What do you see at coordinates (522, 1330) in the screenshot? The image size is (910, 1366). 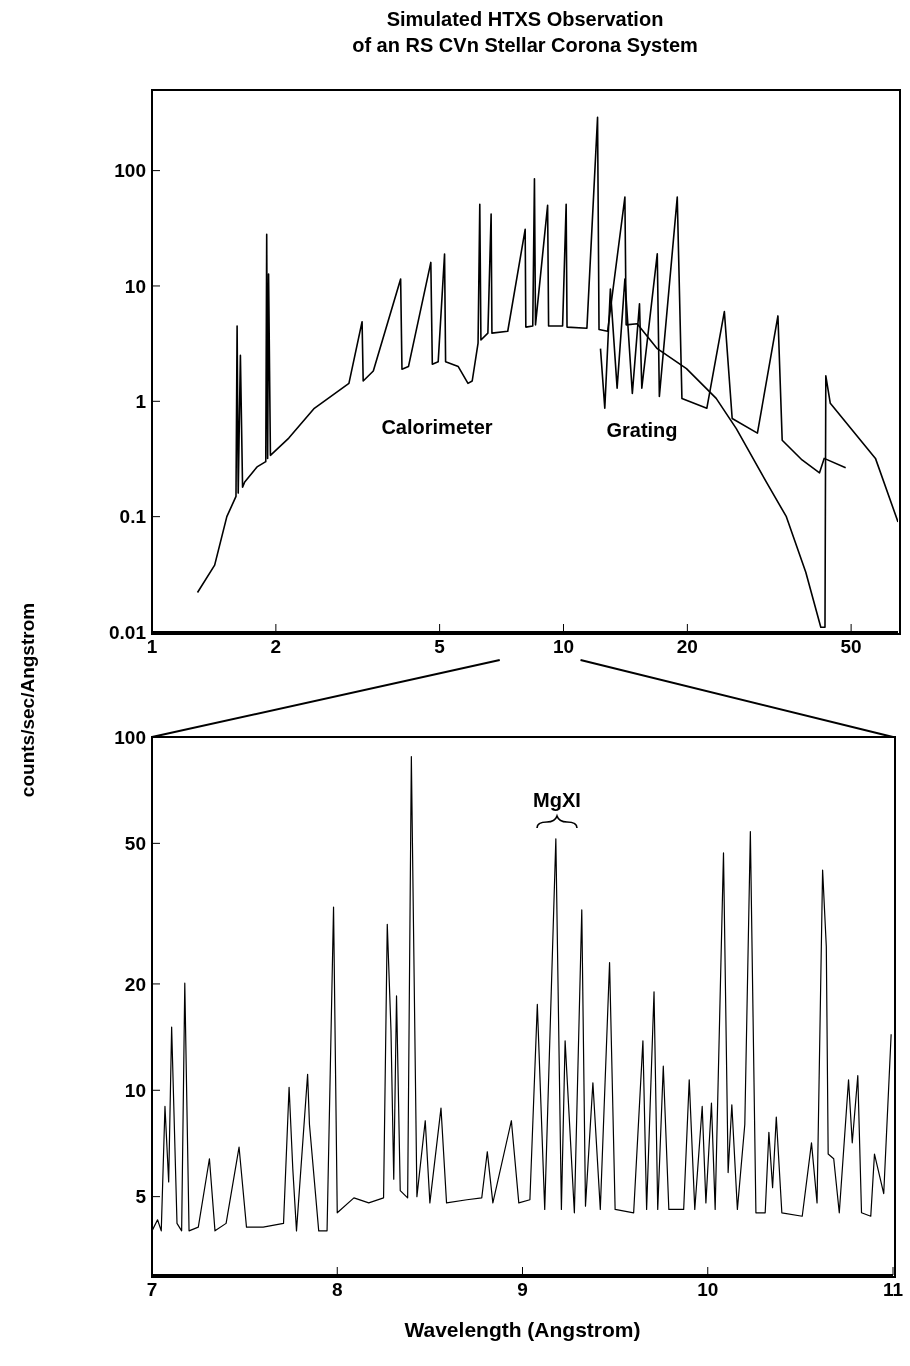 I see `x-axis-title: Wavelength (Angstrom)` at bounding box center [522, 1330].